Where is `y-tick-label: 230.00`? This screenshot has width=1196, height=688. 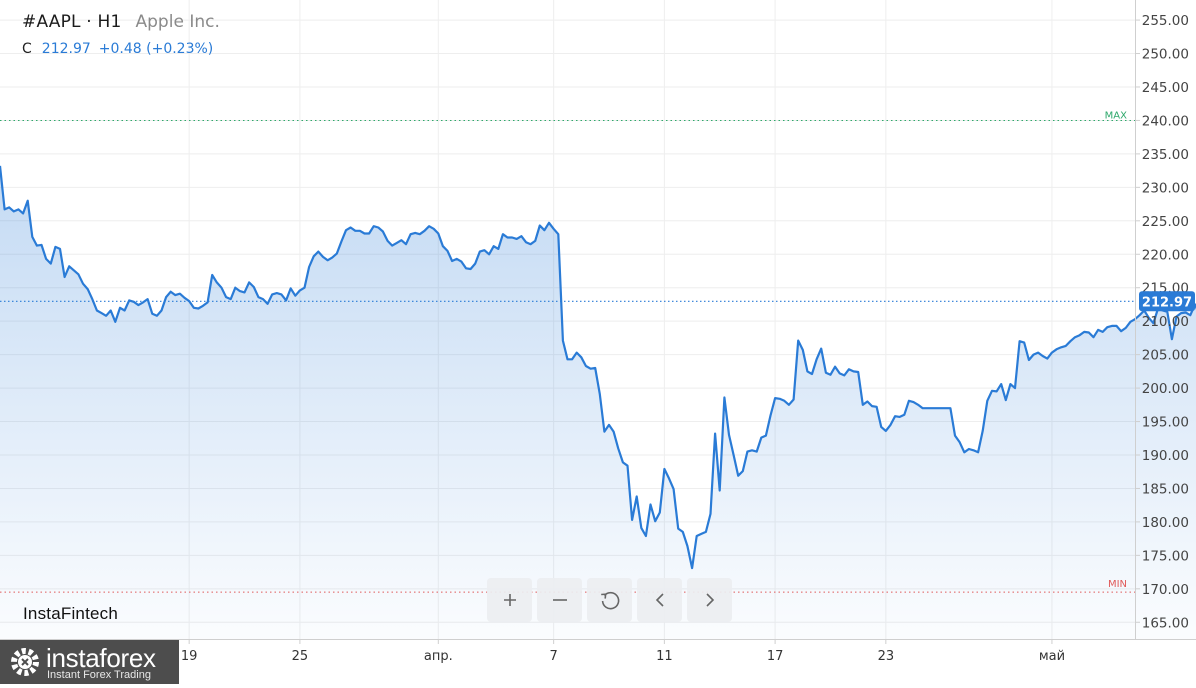
y-tick-label: 230.00 is located at coordinates (1165, 188).